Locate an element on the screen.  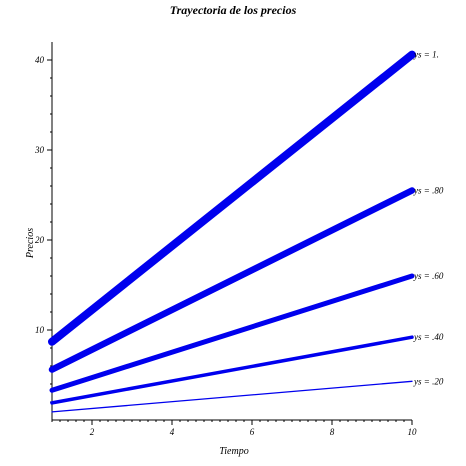
y-axis-label: Precios is located at coordinates (30, 243).